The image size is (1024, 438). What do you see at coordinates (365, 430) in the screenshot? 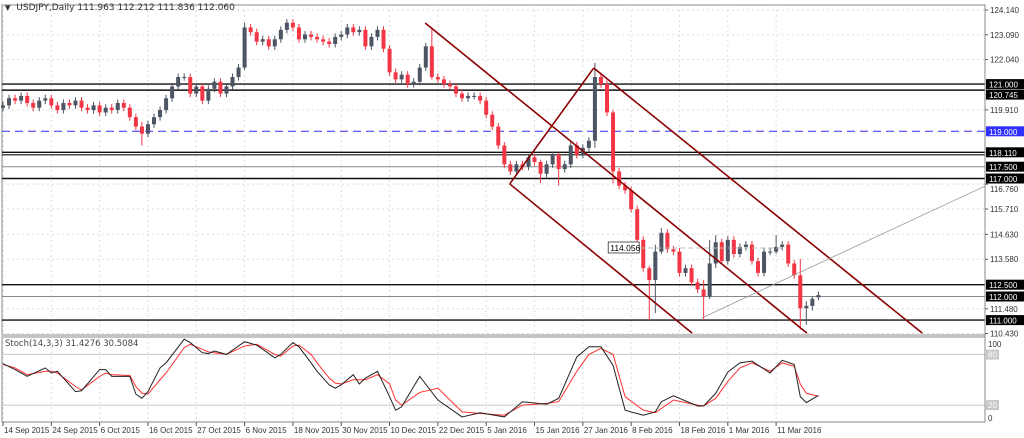
I see `date-tick-label: 30 Nov 2015` at bounding box center [365, 430].